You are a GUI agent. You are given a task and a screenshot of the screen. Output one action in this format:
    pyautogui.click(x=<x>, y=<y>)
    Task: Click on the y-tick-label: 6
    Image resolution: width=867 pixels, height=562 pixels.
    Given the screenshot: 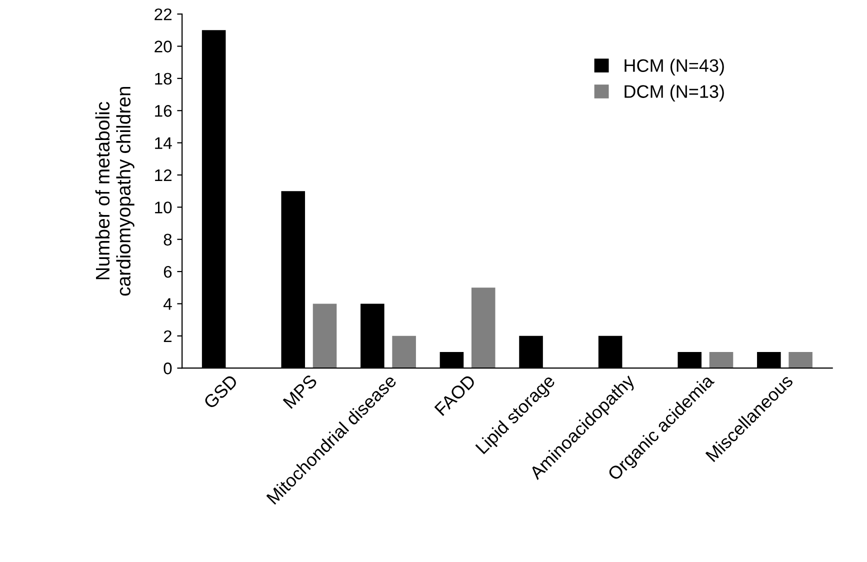 What is the action you would take?
    pyautogui.click(x=168, y=272)
    